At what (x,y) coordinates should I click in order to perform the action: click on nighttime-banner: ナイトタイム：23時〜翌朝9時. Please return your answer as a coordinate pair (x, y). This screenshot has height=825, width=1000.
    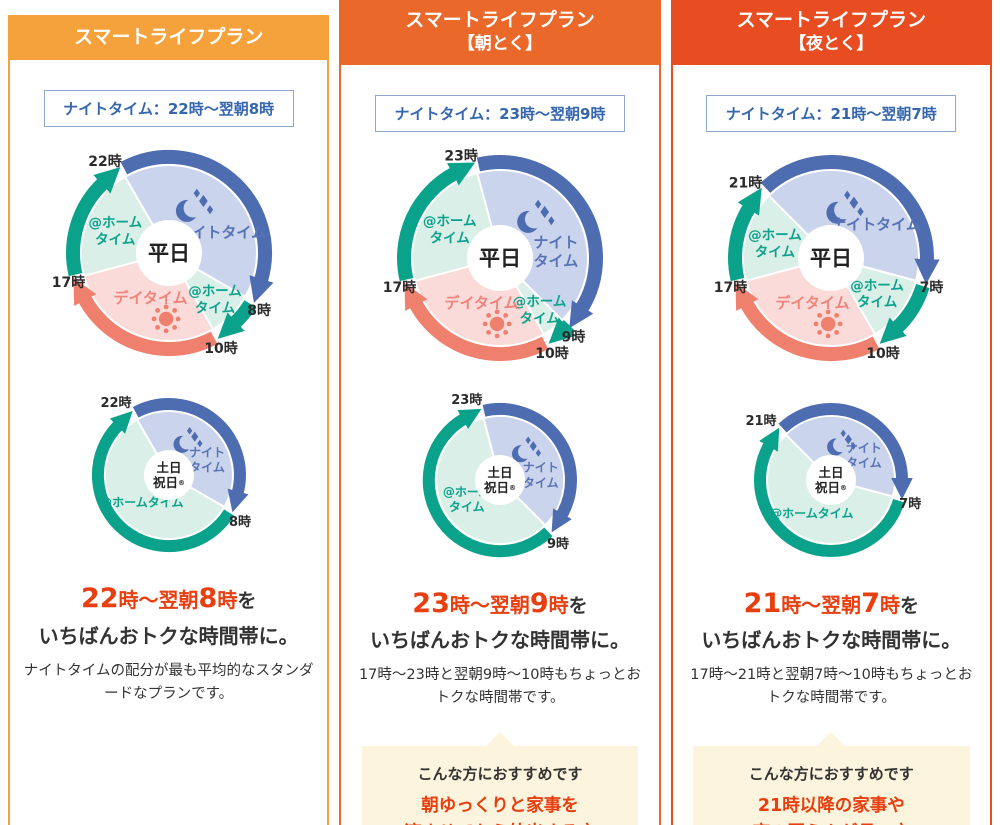
    Looking at the image, I should click on (500, 113).